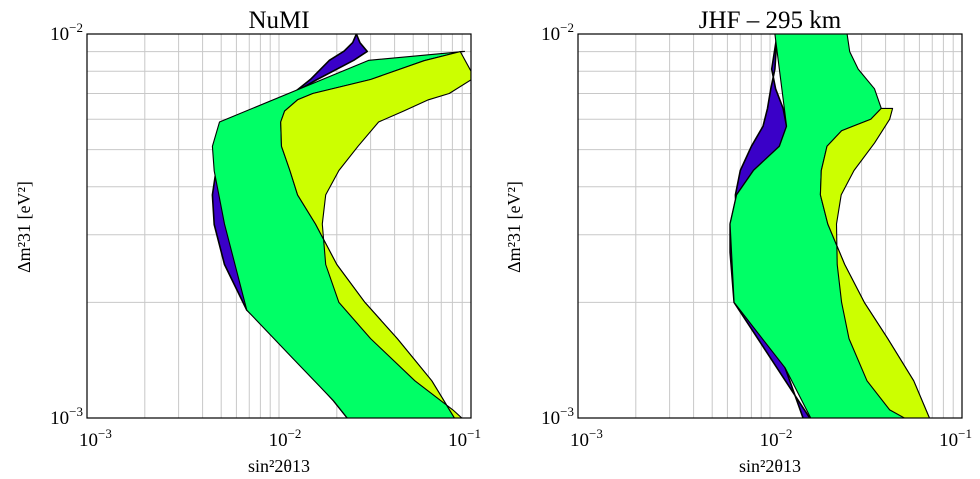 The height and width of the screenshot is (479, 980). I want to click on chart-title: JHF – 295 km, so click(770, 20).